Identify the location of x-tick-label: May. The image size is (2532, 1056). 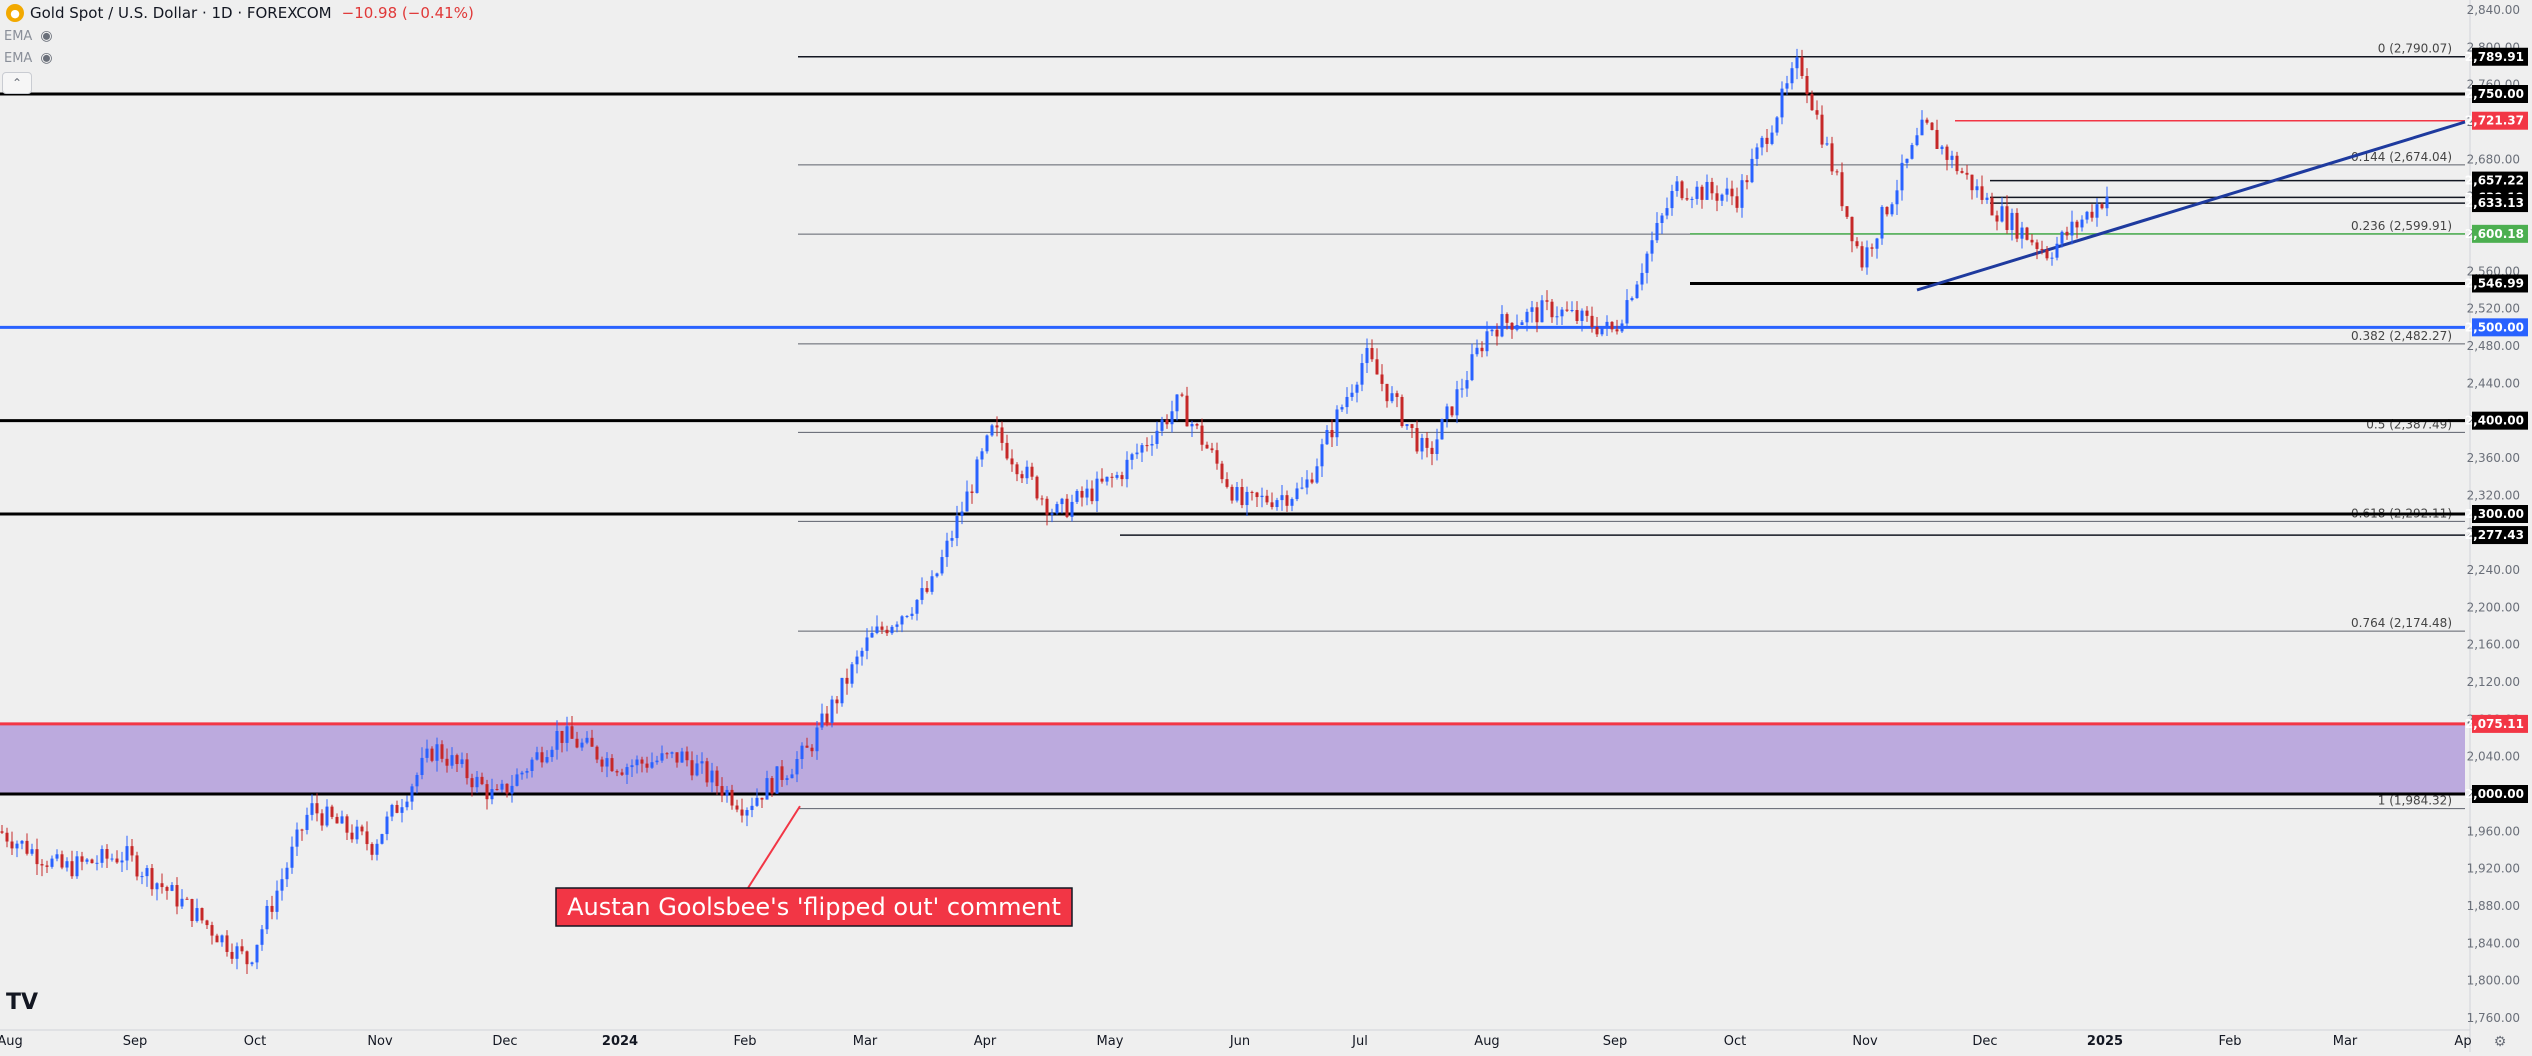
(1110, 1041).